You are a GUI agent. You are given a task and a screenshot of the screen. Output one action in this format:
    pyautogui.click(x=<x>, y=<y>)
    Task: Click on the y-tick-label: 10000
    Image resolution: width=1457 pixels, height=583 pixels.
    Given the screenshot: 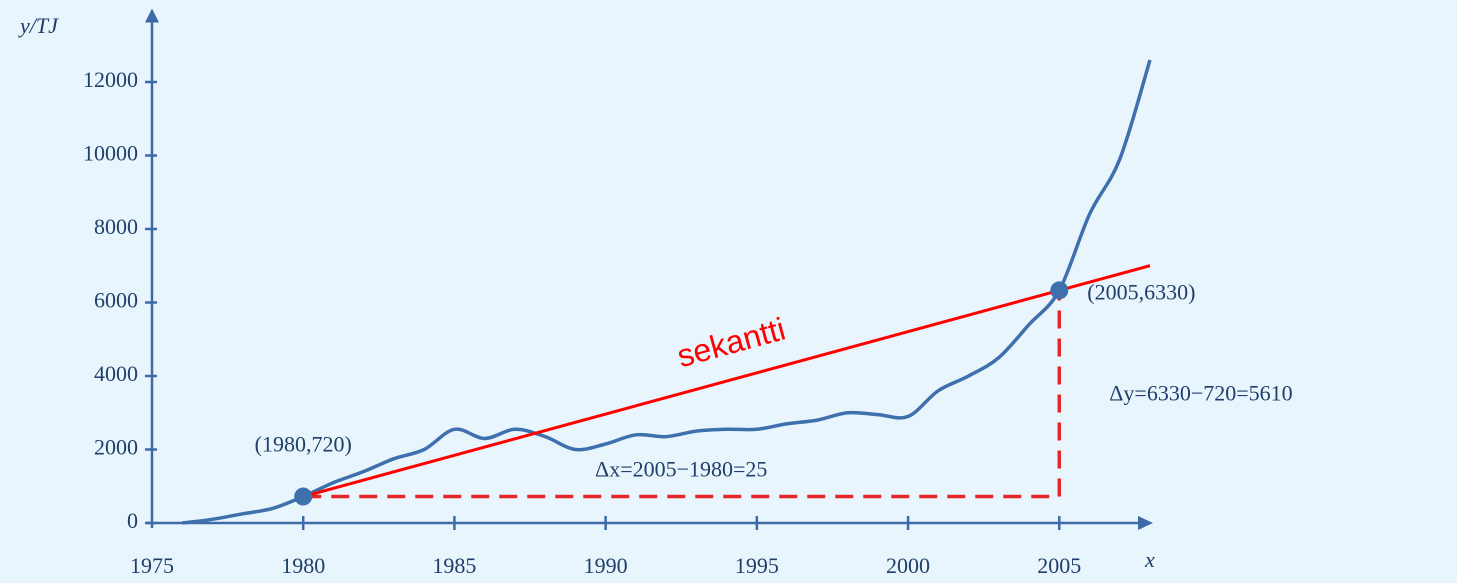 What is the action you would take?
    pyautogui.click(x=110, y=153)
    